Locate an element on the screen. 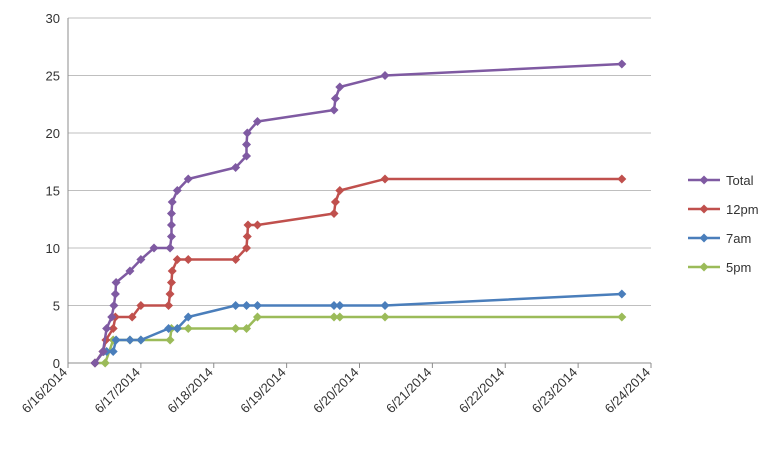 This screenshot has width=780, height=450. y-tick-label: 15 is located at coordinates (53, 191).